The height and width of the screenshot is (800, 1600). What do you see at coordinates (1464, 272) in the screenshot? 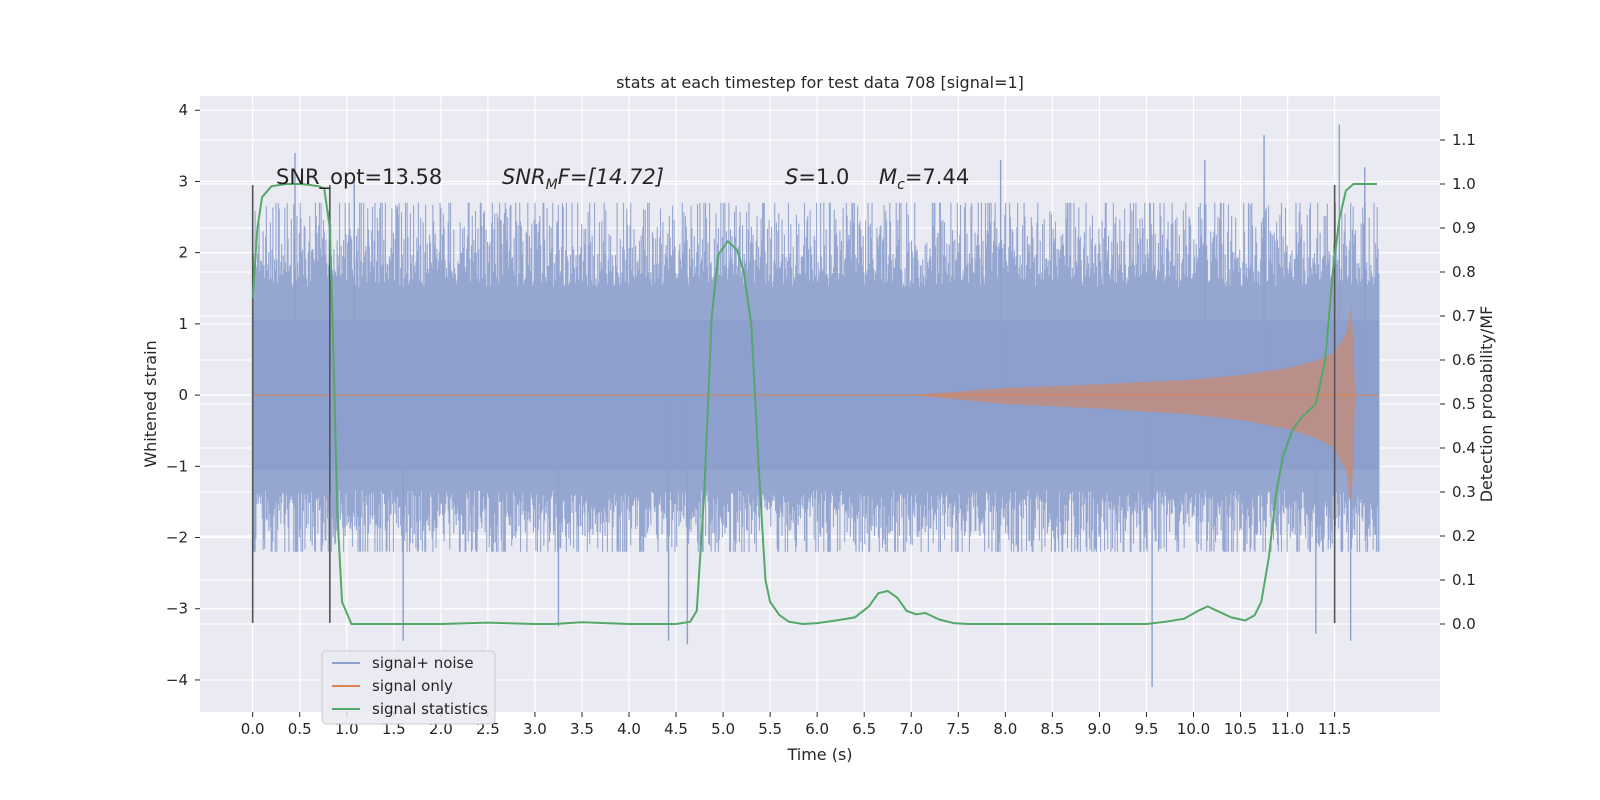
I see `y-tick-label-right: 0.8` at bounding box center [1464, 272].